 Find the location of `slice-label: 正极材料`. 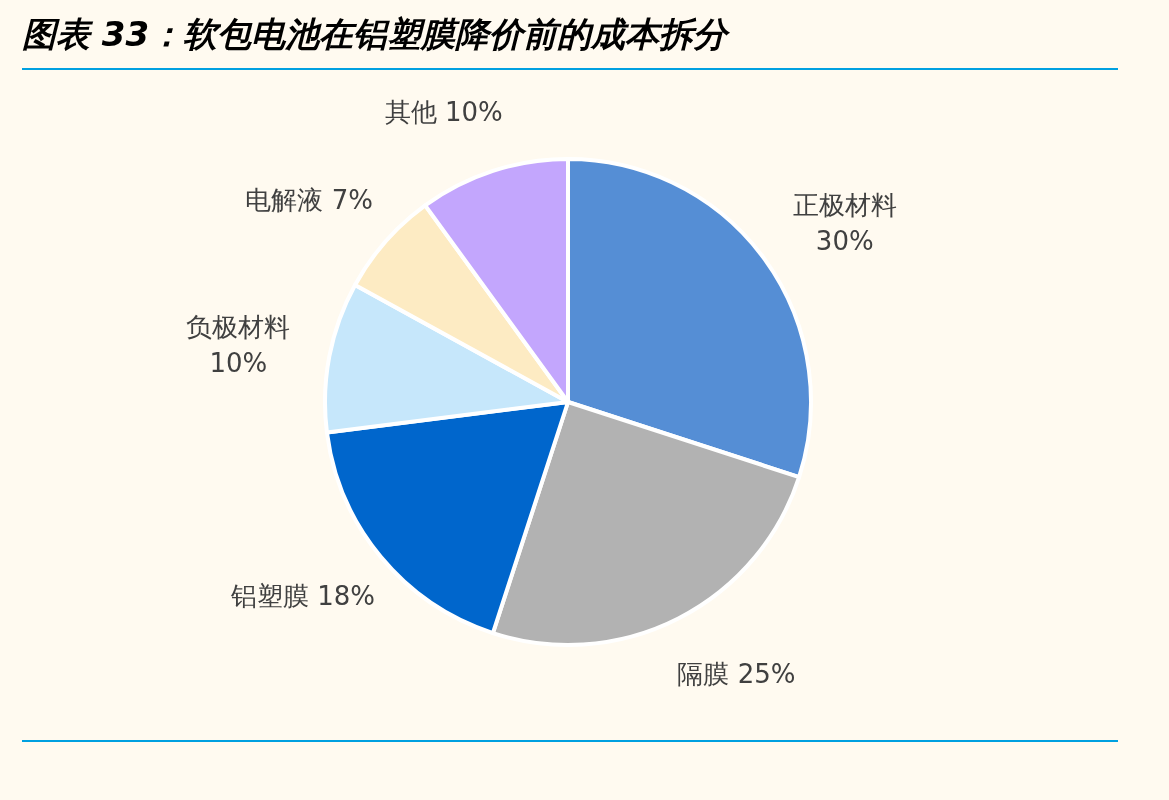

slice-label: 正极材料 is located at coordinates (844, 204).